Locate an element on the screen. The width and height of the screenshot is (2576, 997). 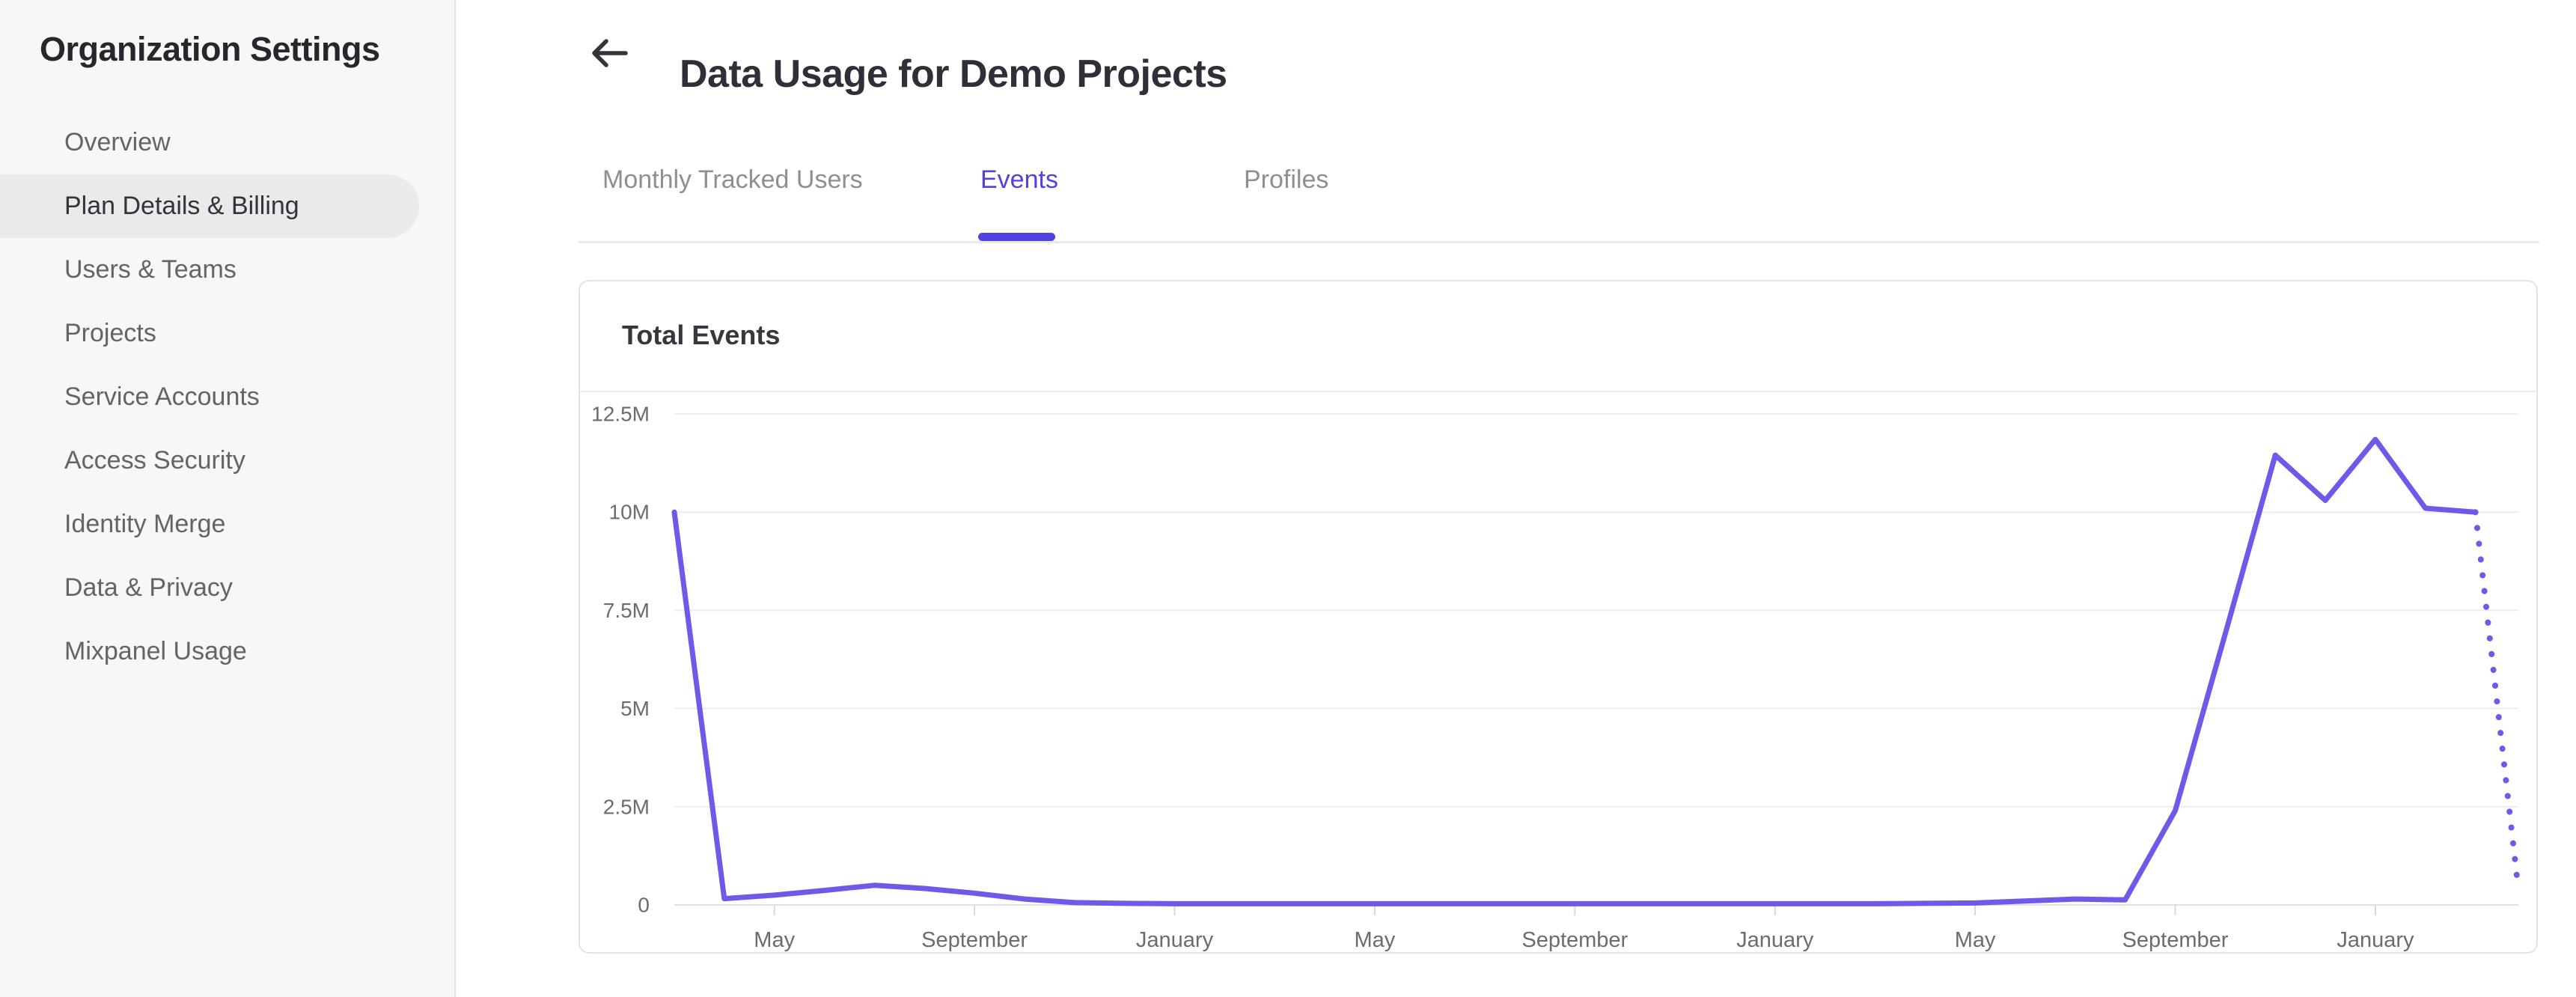
sidebar-item-data-privacy: Data & Privacy is located at coordinates (148, 587).